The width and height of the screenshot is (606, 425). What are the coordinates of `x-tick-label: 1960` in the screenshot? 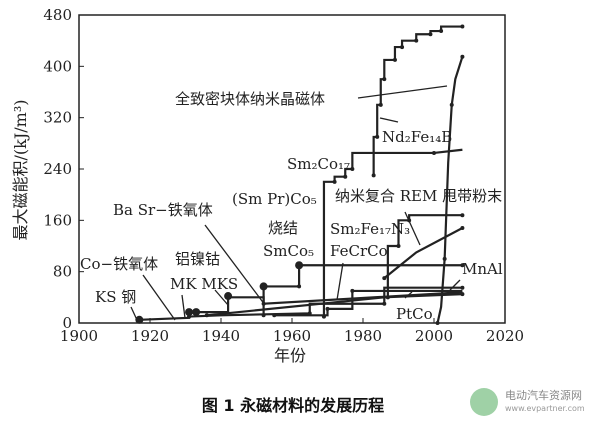 It's located at (292, 336).